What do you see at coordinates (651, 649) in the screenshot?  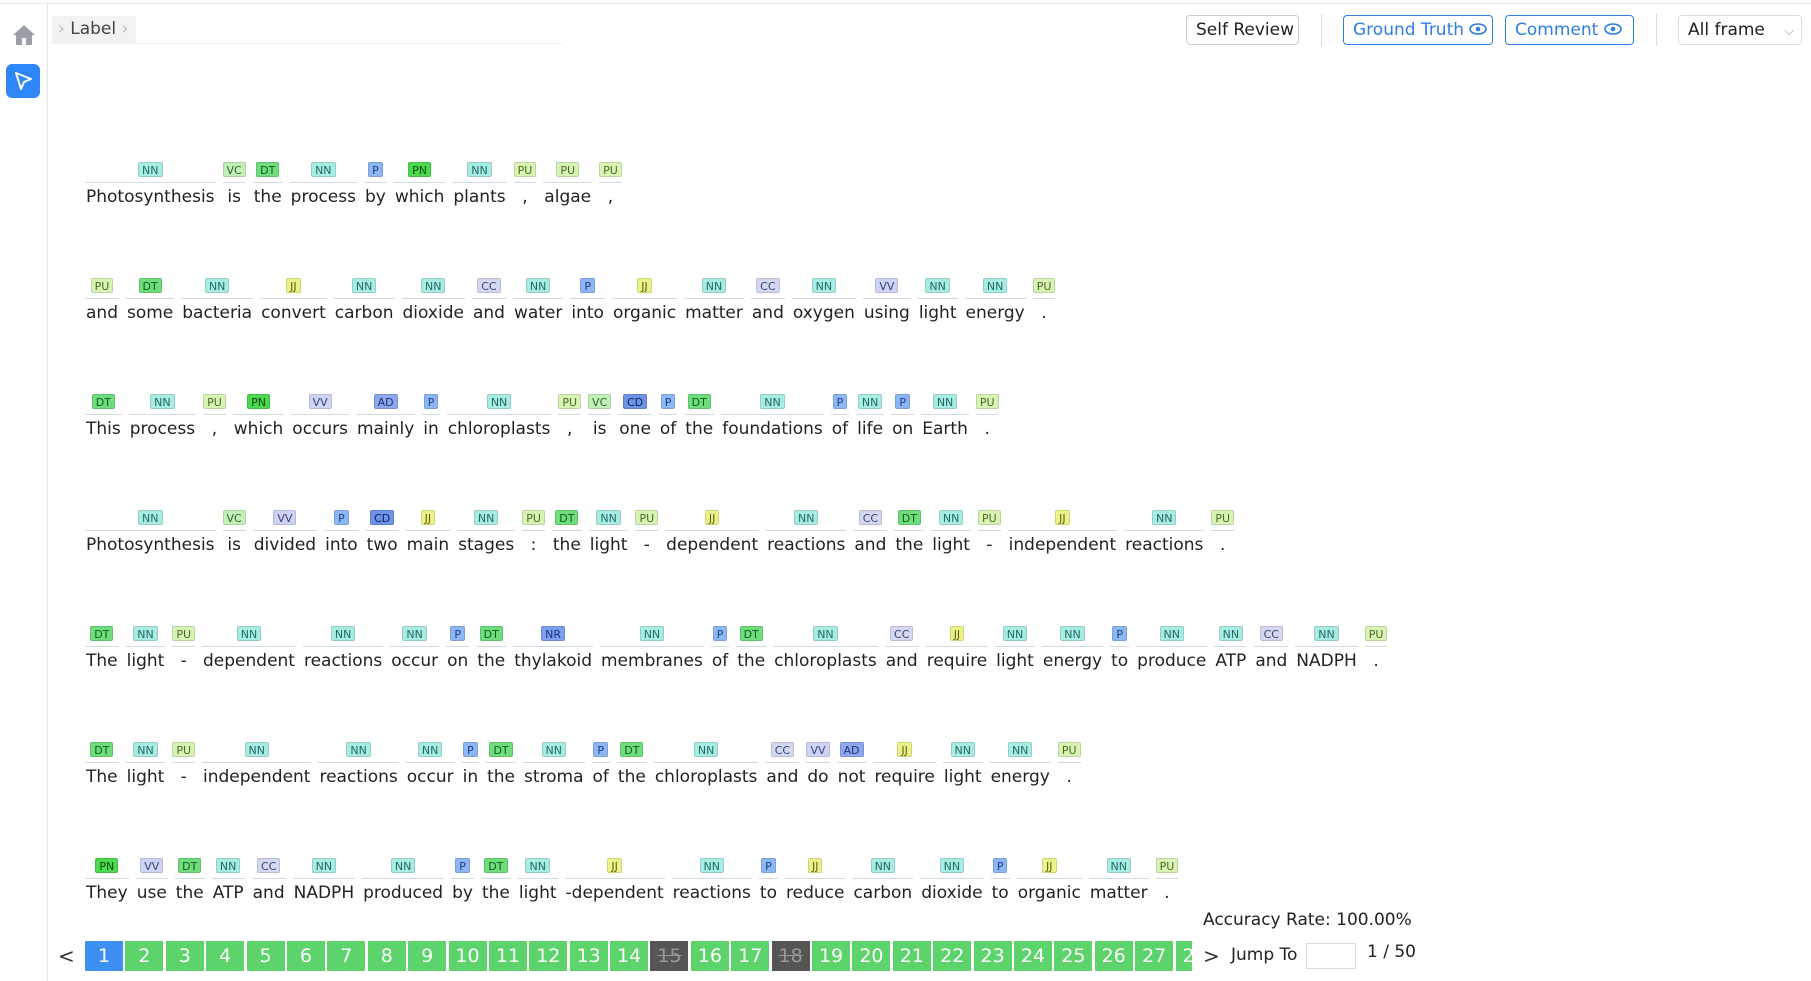 I see `token: NN membranes` at bounding box center [651, 649].